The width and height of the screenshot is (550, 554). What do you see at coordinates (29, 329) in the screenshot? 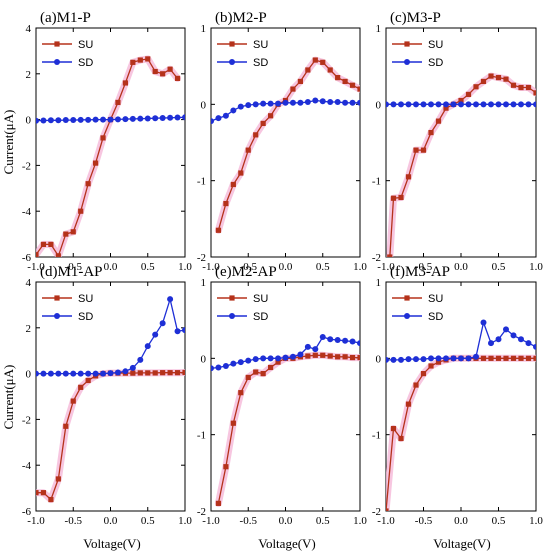
I see `y-tick-label: 2` at bounding box center [29, 329].